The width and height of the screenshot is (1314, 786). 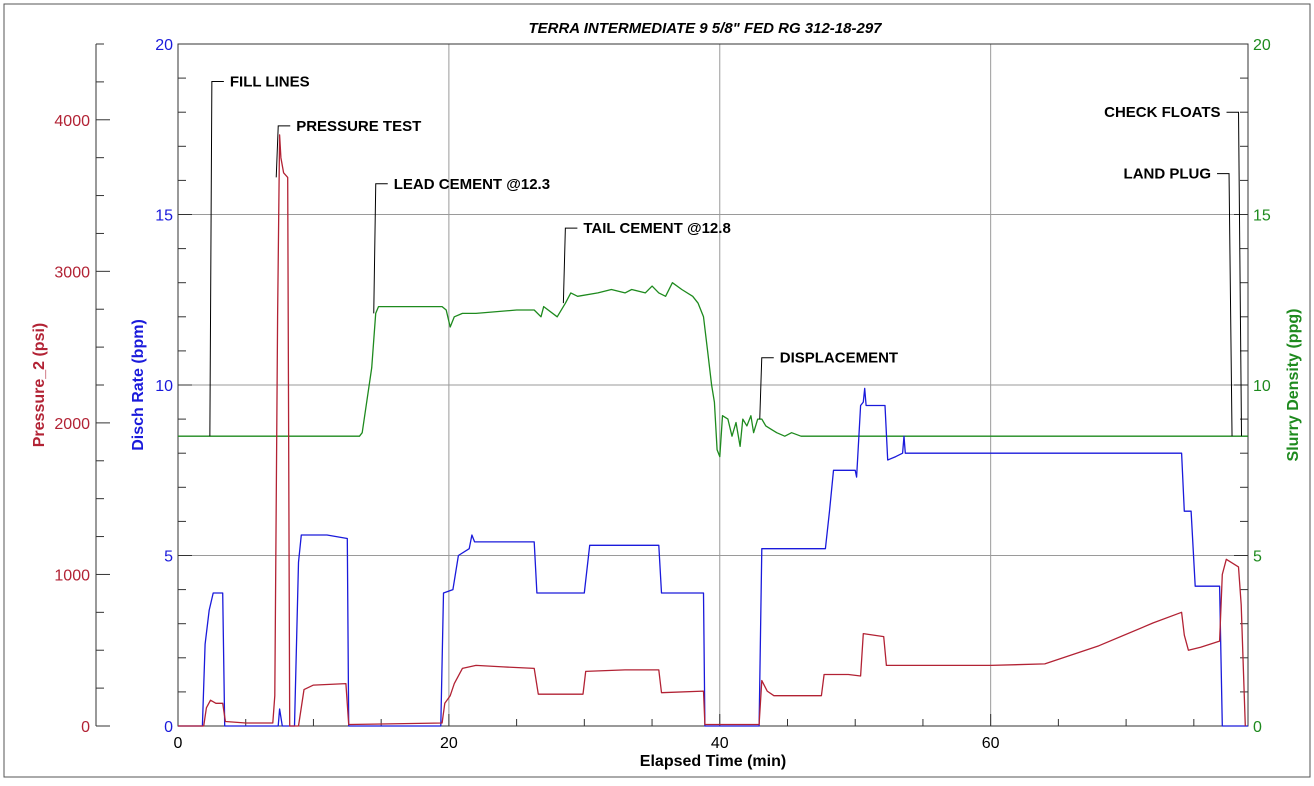 What do you see at coordinates (472, 184) in the screenshot?
I see `annotation-label: LEAD CEMENT @12.3` at bounding box center [472, 184].